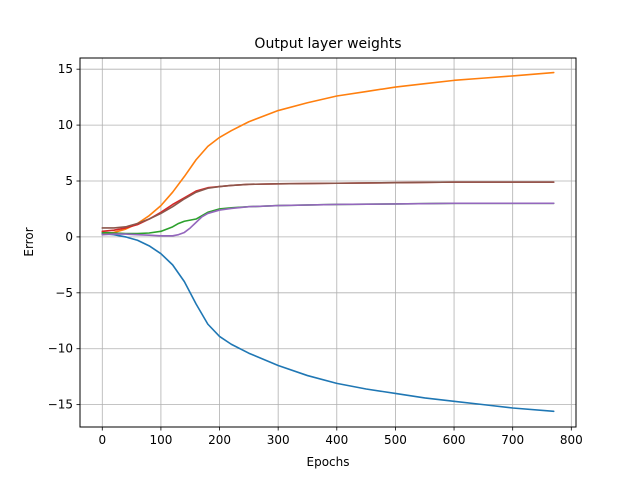  What do you see at coordinates (29, 241) in the screenshot?
I see `y-axis-label: Error` at bounding box center [29, 241].